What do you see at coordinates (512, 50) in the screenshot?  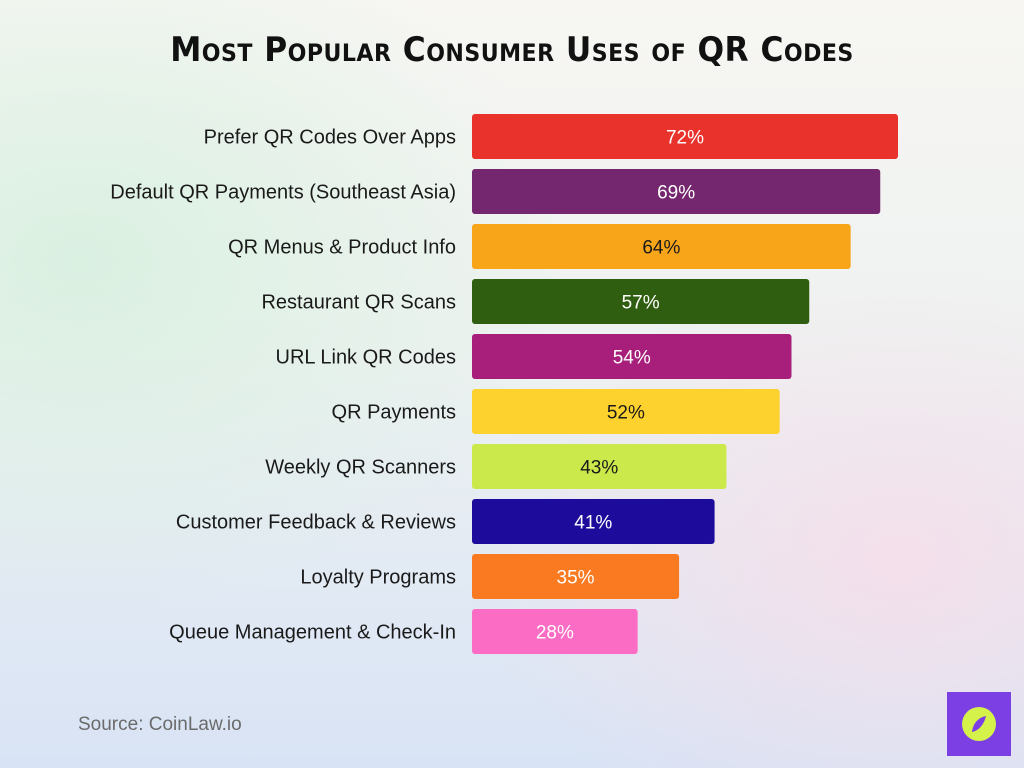 I see `chart-title: Most Popular Consumer Uses of QR Codes` at bounding box center [512, 50].